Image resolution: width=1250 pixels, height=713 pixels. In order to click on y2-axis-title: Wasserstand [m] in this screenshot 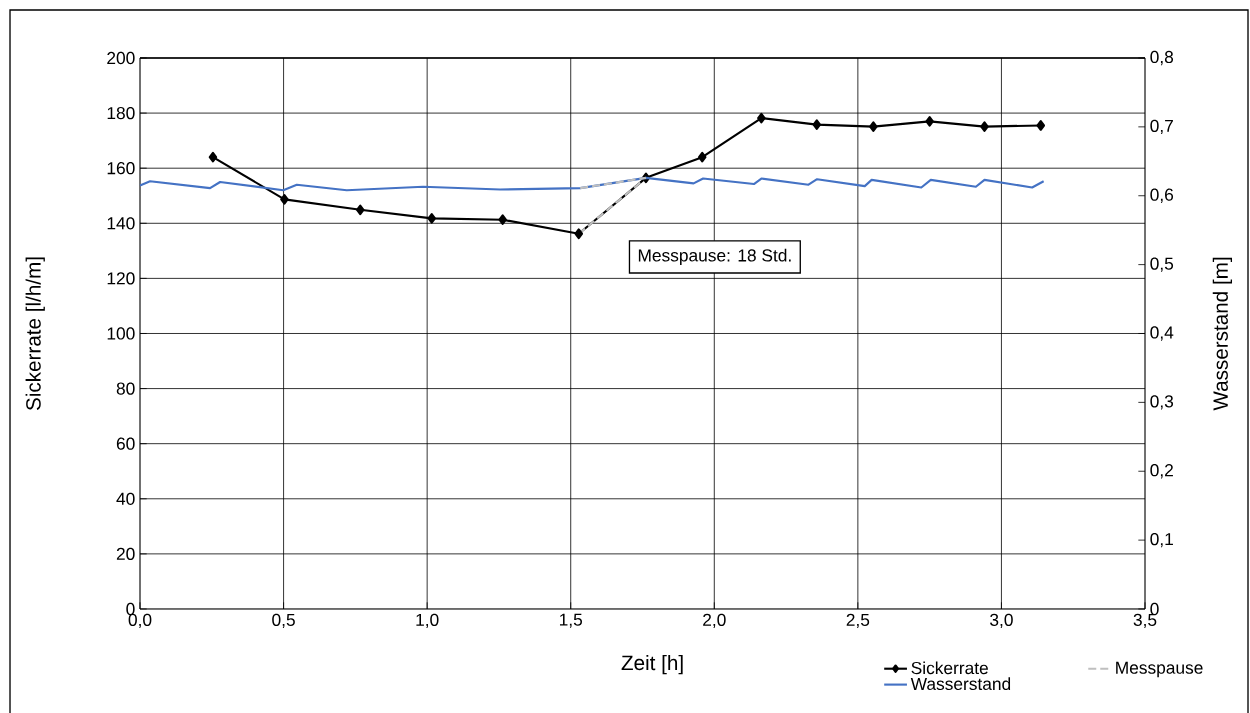, I will do `click(1222, 334)`.